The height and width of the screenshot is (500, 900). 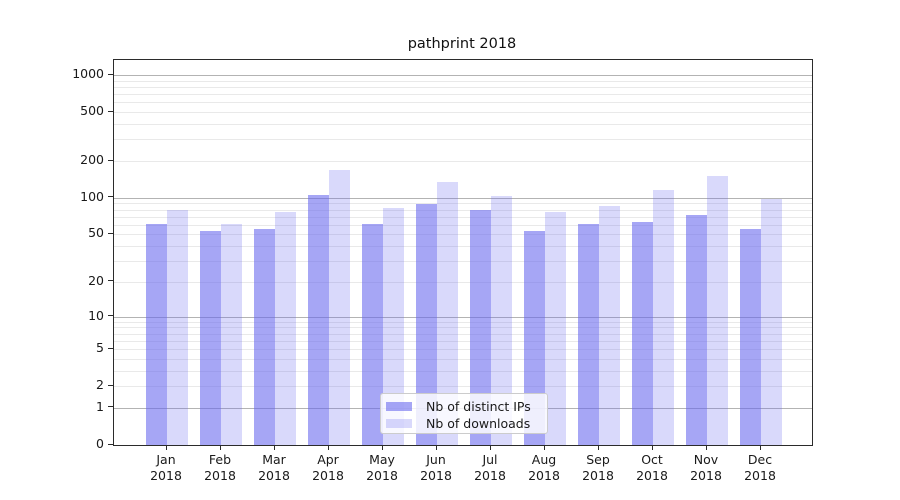 What do you see at coordinates (210, 338) in the screenshot?
I see `bar-ips-feb` at bounding box center [210, 338].